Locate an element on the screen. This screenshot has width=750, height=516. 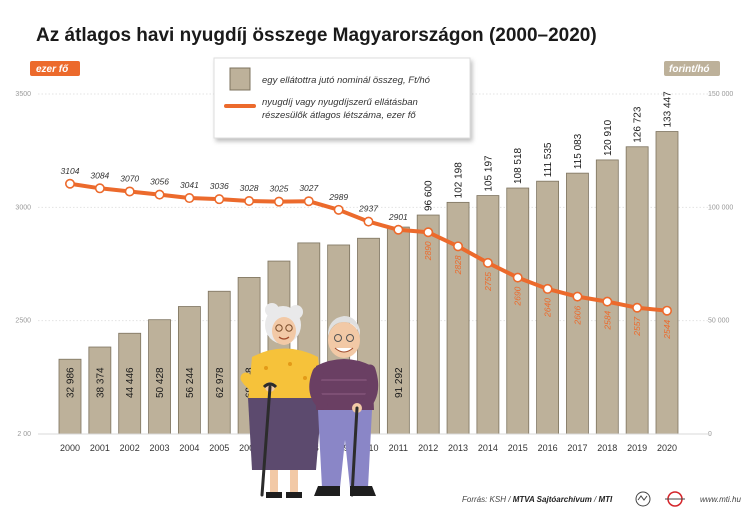
bar-2019 is located at coordinates (637, 290).